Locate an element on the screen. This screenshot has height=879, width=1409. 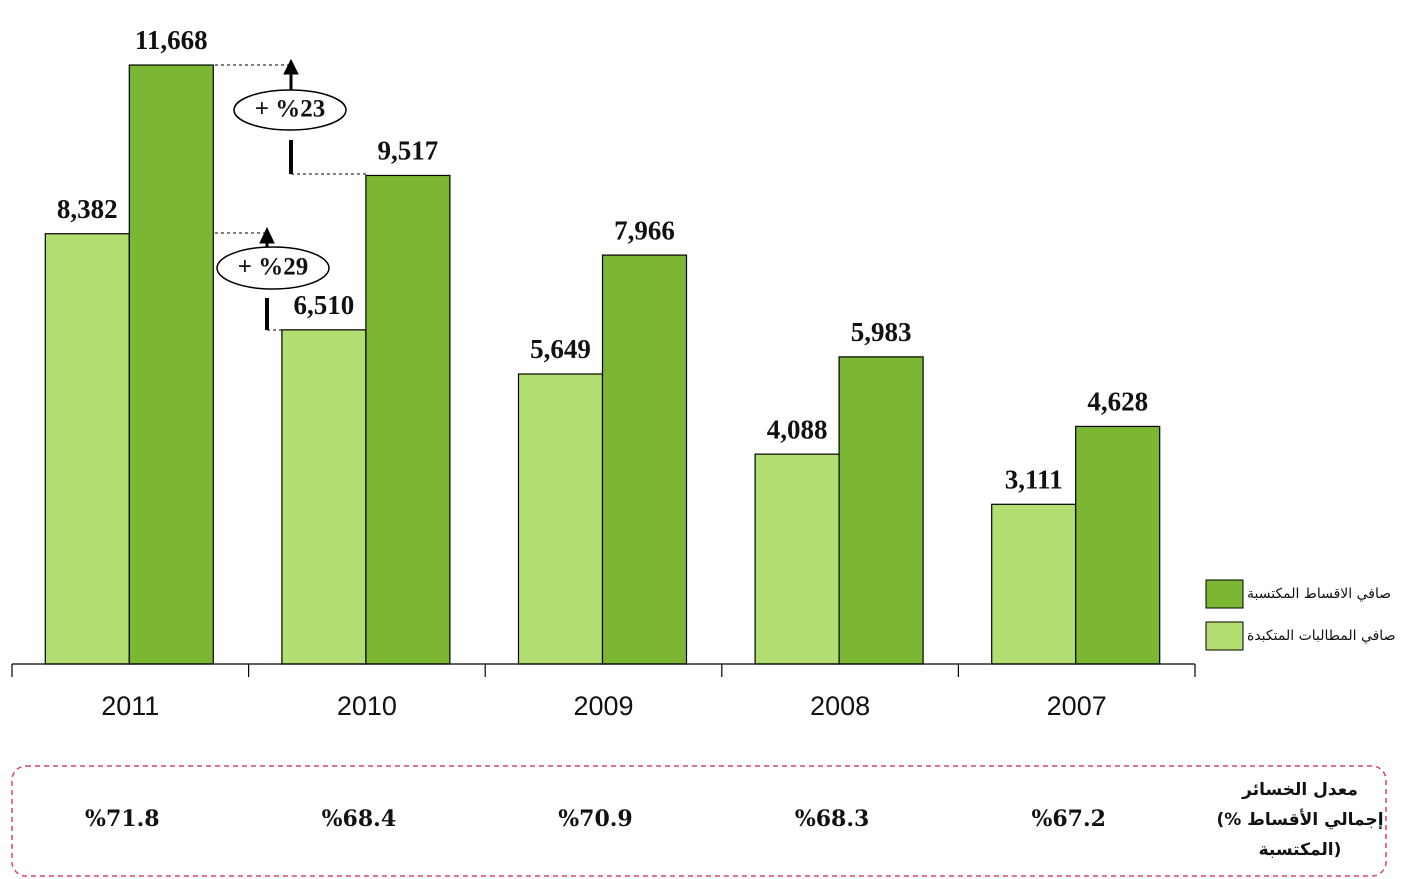
data-label: 6,510 is located at coordinates (324, 305).